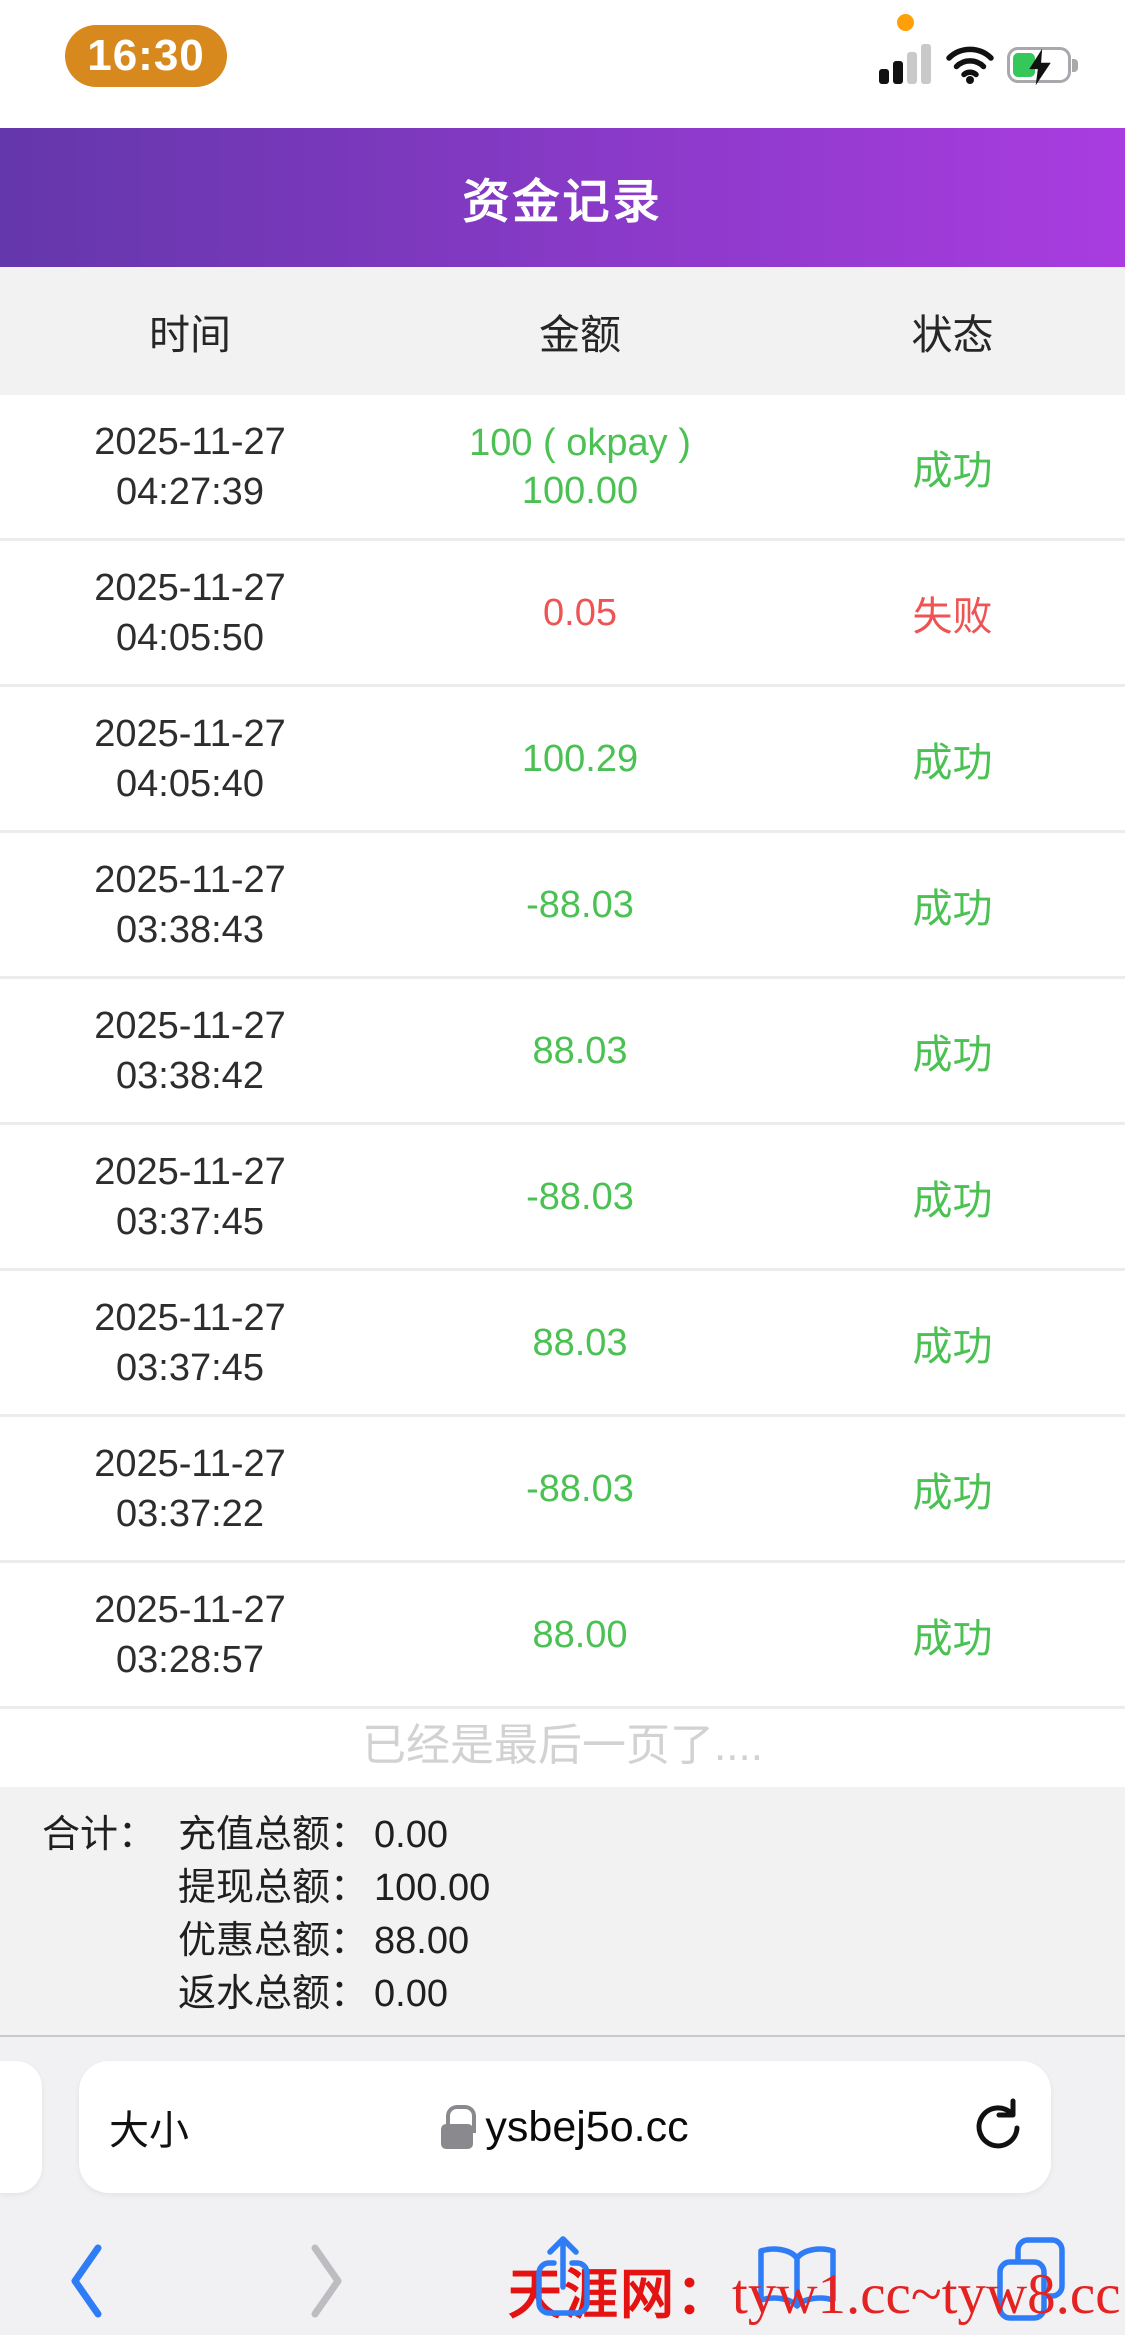 The width and height of the screenshot is (1125, 2335). I want to click on summary-item-label: 提现总额：, so click(273, 1888).